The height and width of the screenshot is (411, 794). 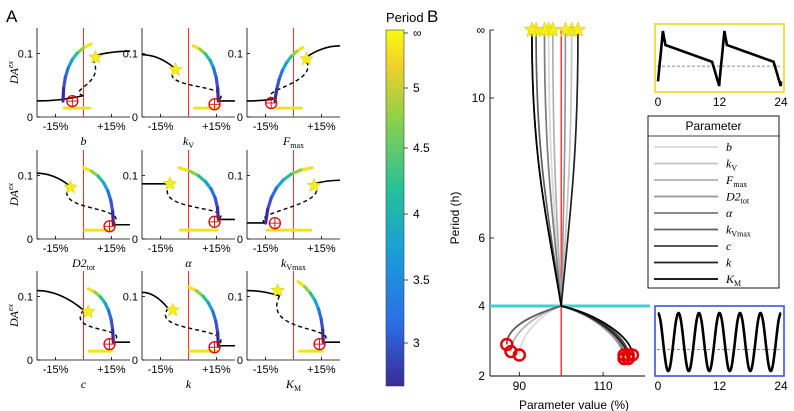 I want to click on colorbar-tick-label: 5, so click(x=416, y=88).